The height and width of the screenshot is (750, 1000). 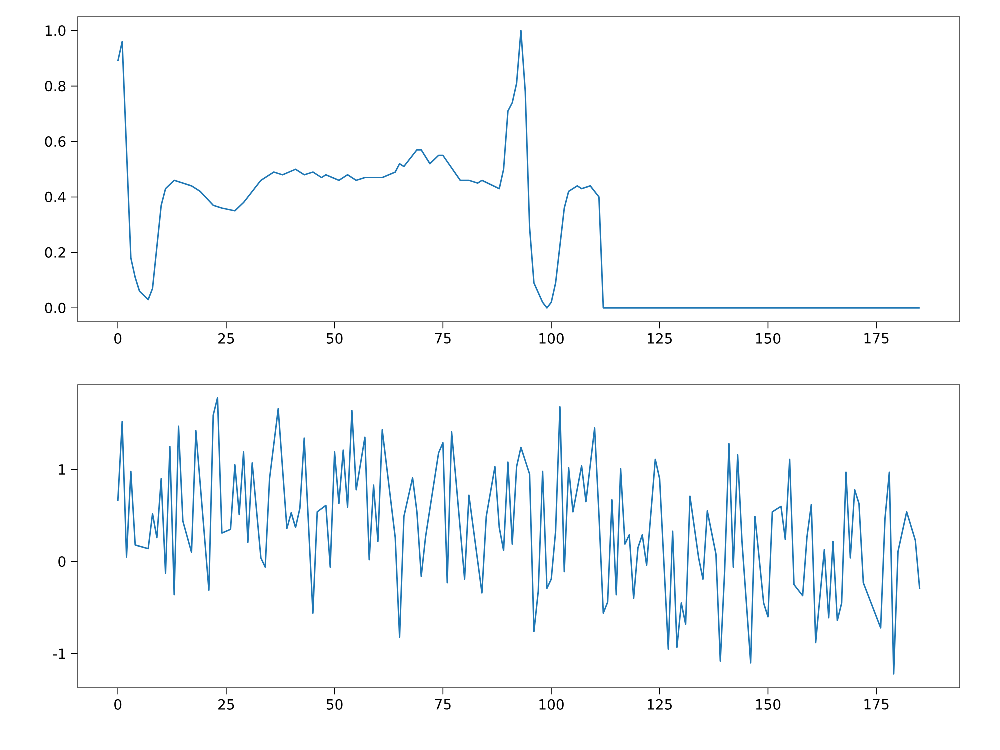 I want to click on y-tick-label: 0.0, so click(x=55, y=308).